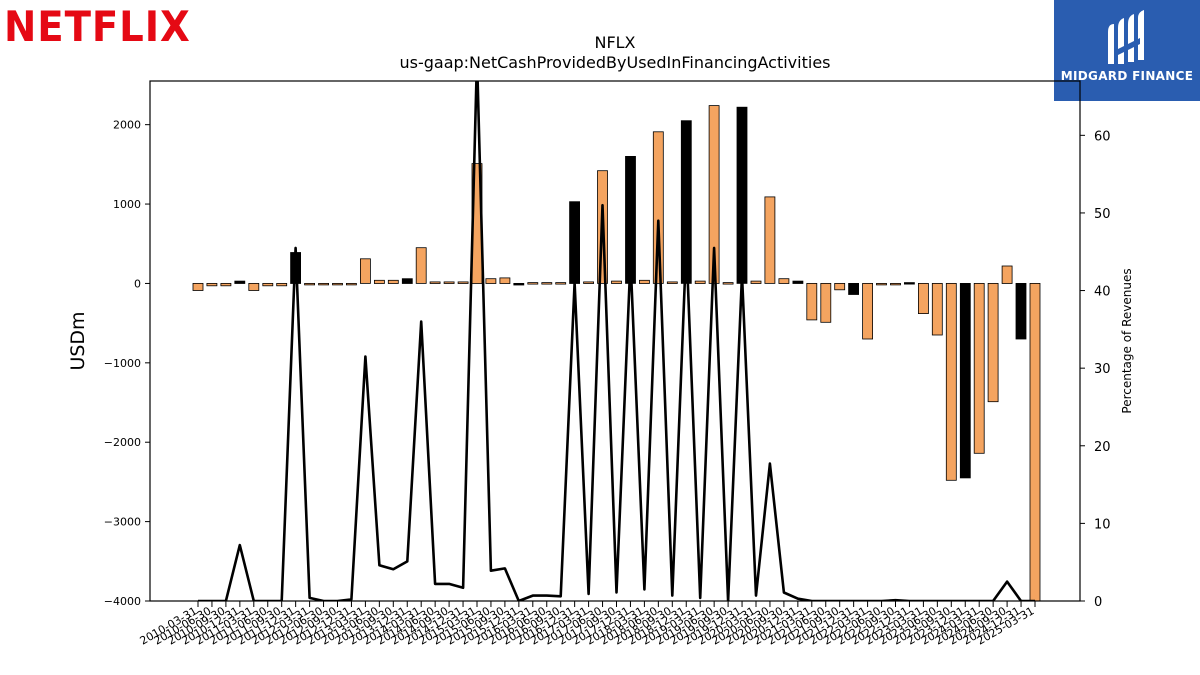 The height and width of the screenshot is (675, 1200). What do you see at coordinates (1102, 369) in the screenshot?
I see `y2-tick-label: 30` at bounding box center [1102, 369].